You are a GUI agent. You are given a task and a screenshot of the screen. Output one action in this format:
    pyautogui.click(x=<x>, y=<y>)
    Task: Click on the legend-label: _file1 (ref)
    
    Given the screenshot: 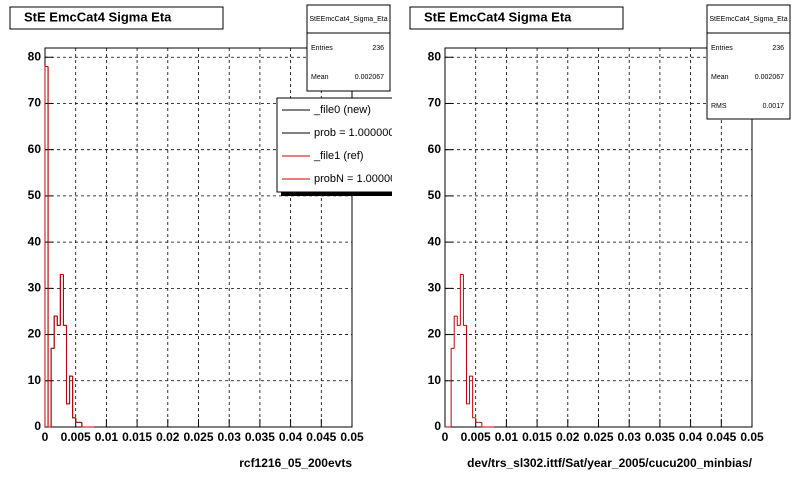 What is the action you would take?
    pyautogui.click(x=338, y=156)
    